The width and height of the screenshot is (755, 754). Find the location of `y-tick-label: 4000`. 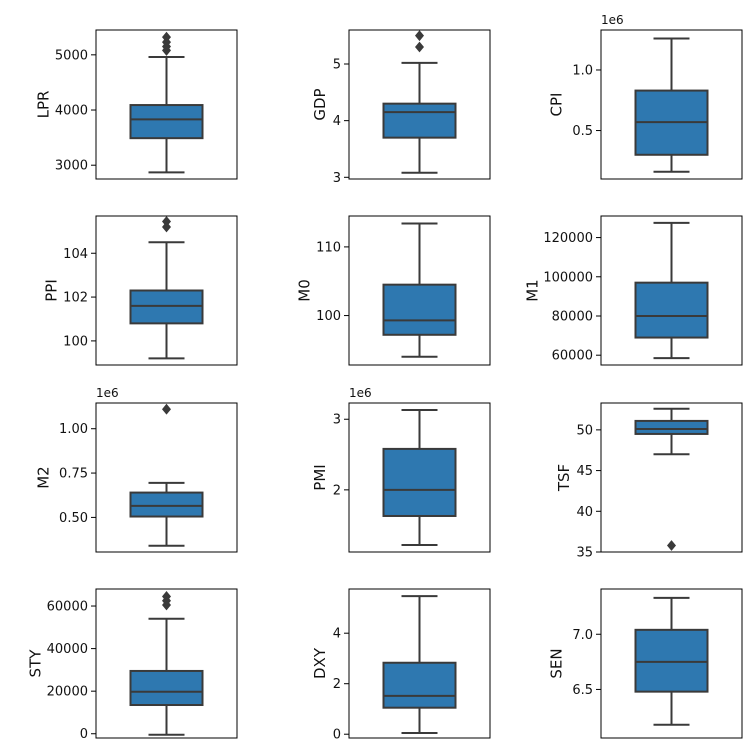

y-tick-label: 4000 is located at coordinates (71, 111).